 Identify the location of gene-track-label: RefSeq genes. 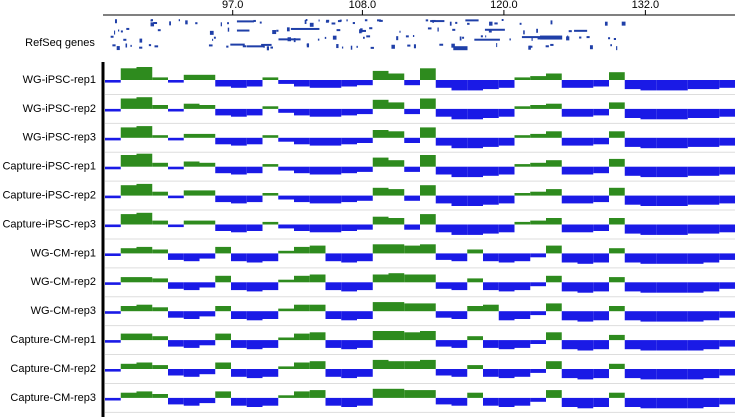
(60, 43).